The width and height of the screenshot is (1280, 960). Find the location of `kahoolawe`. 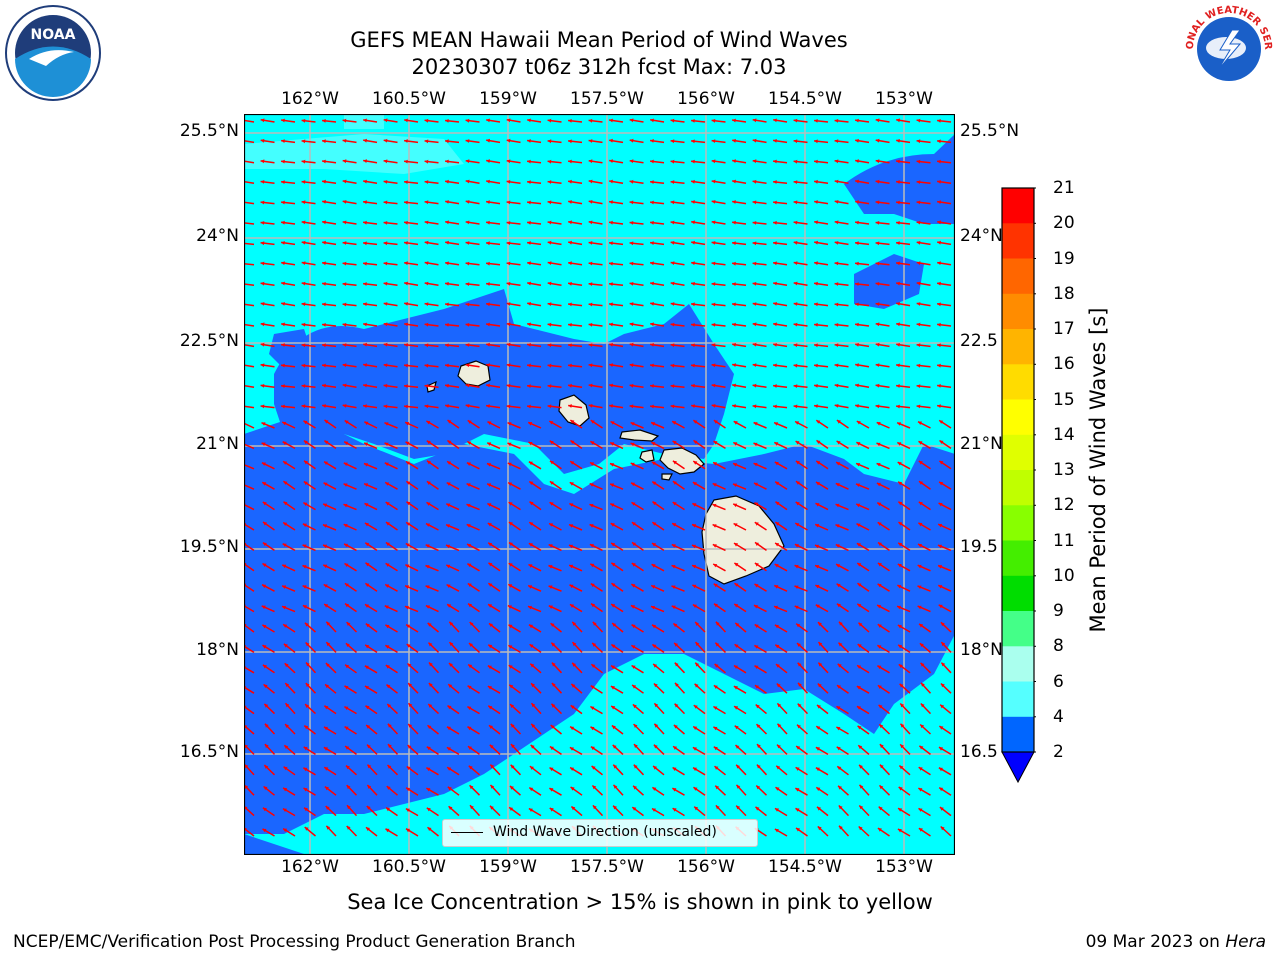

kahoolawe is located at coordinates (667, 477).